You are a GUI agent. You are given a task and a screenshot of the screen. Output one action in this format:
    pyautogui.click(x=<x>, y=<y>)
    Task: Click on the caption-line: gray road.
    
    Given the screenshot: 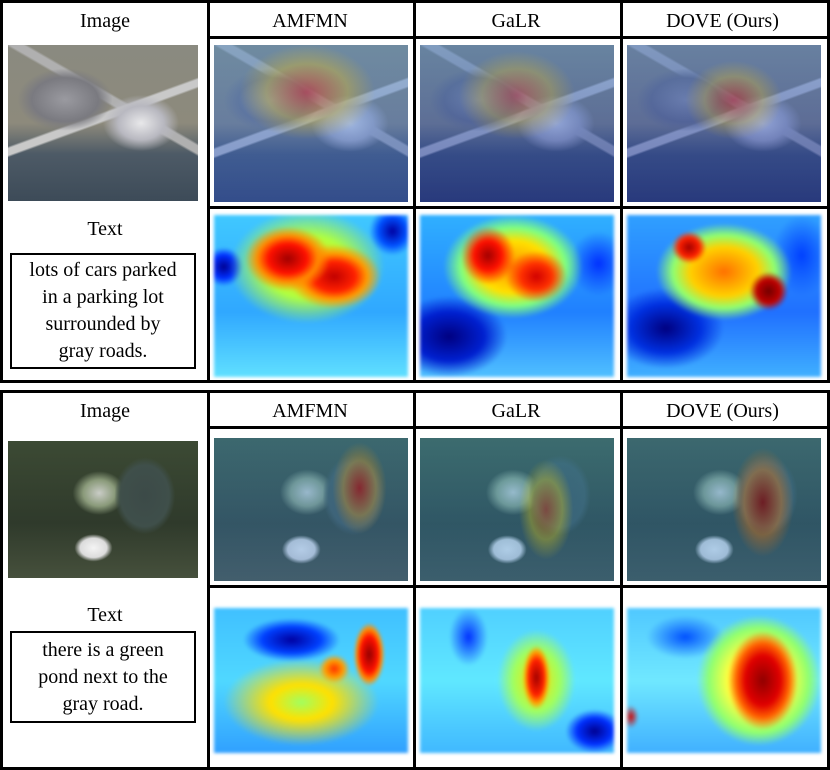 What is the action you would take?
    pyautogui.click(x=103, y=703)
    